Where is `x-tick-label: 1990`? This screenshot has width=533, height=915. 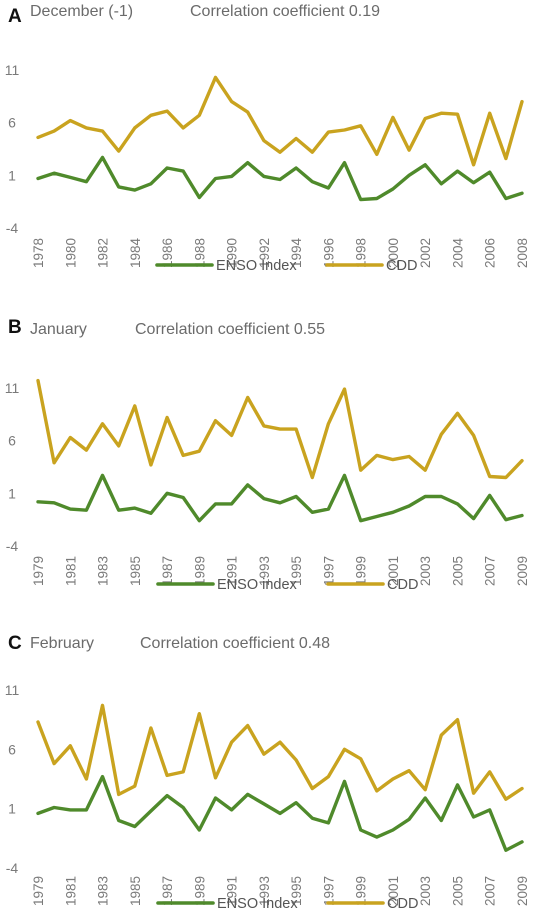
x-tick-label: 1990 is located at coordinates (232, 253).